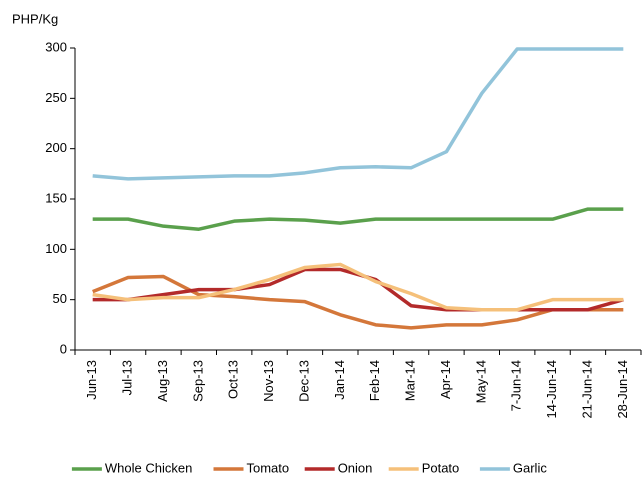 This screenshot has width=643, height=488. Describe the element at coordinates (410, 380) in the screenshot. I see `x-tick-label: Mar-14` at that location.